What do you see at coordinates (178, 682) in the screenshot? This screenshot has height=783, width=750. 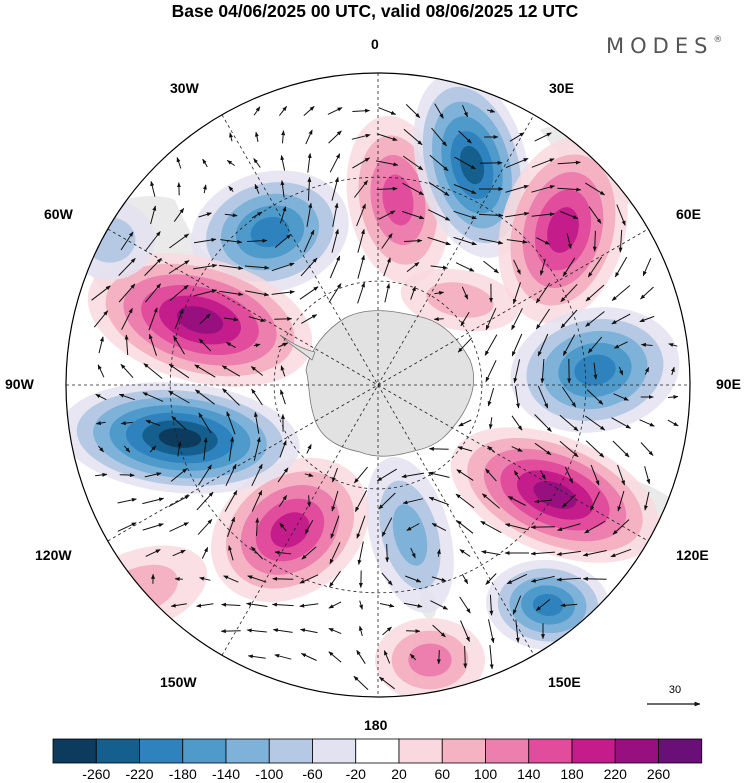 I see `lon-label-150w: 150W` at bounding box center [178, 682].